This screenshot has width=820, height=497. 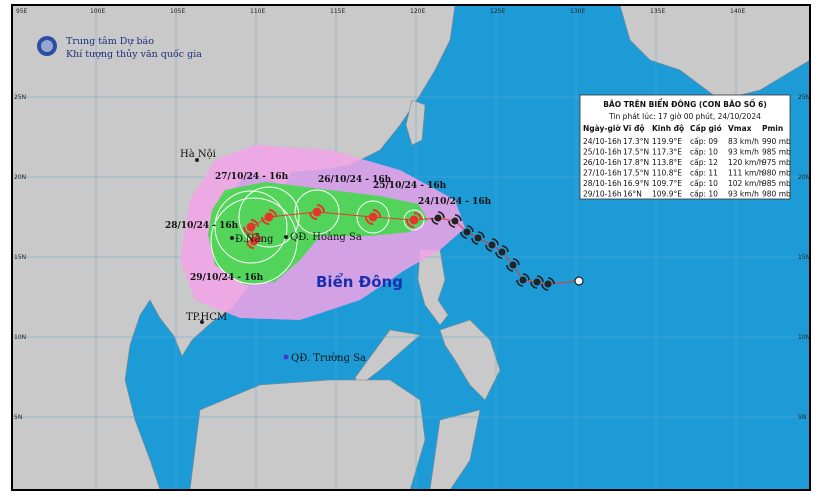 What do you see at coordinates (602, 173) in the screenshot?
I see `table-cell: 27/10-16h` at bounding box center [602, 173].